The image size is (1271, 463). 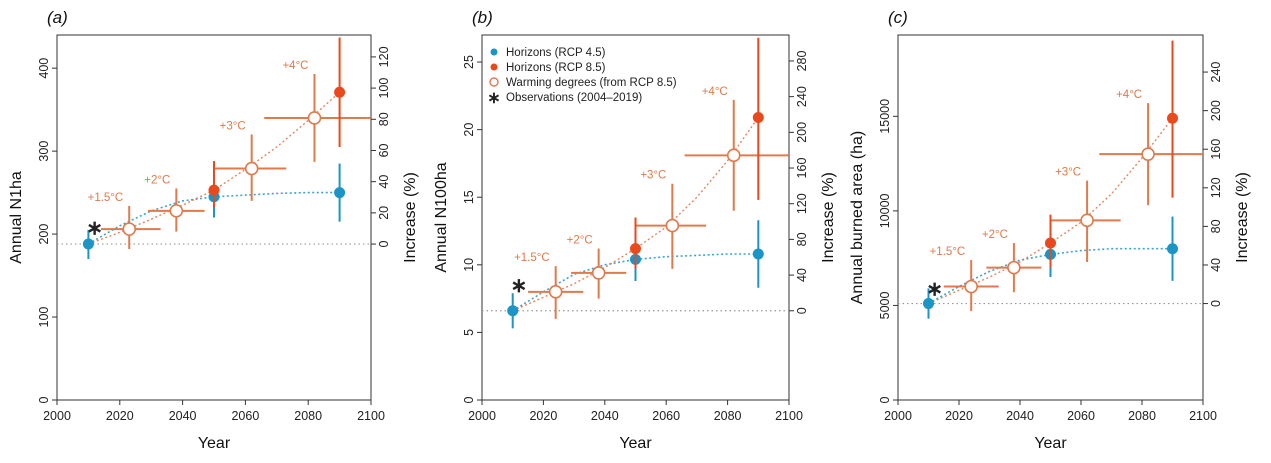 What do you see at coordinates (44, 151) in the screenshot?
I see `y-tick-label: 300` at bounding box center [44, 151].